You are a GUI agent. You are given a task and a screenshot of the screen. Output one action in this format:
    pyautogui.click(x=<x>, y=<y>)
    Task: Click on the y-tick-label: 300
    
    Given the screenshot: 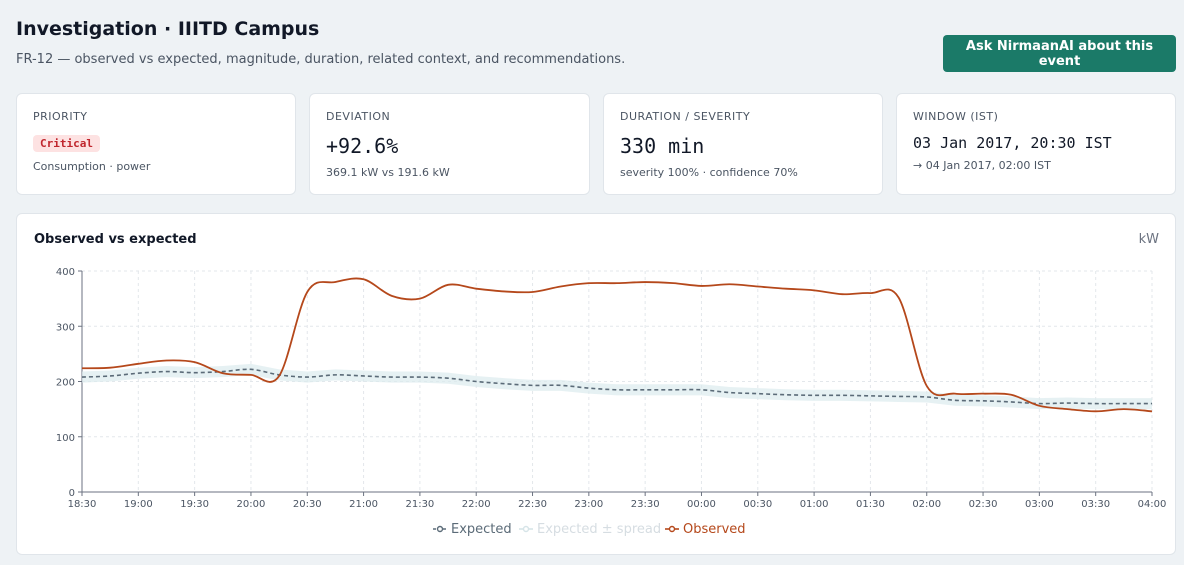 What is the action you would take?
    pyautogui.click(x=65, y=327)
    